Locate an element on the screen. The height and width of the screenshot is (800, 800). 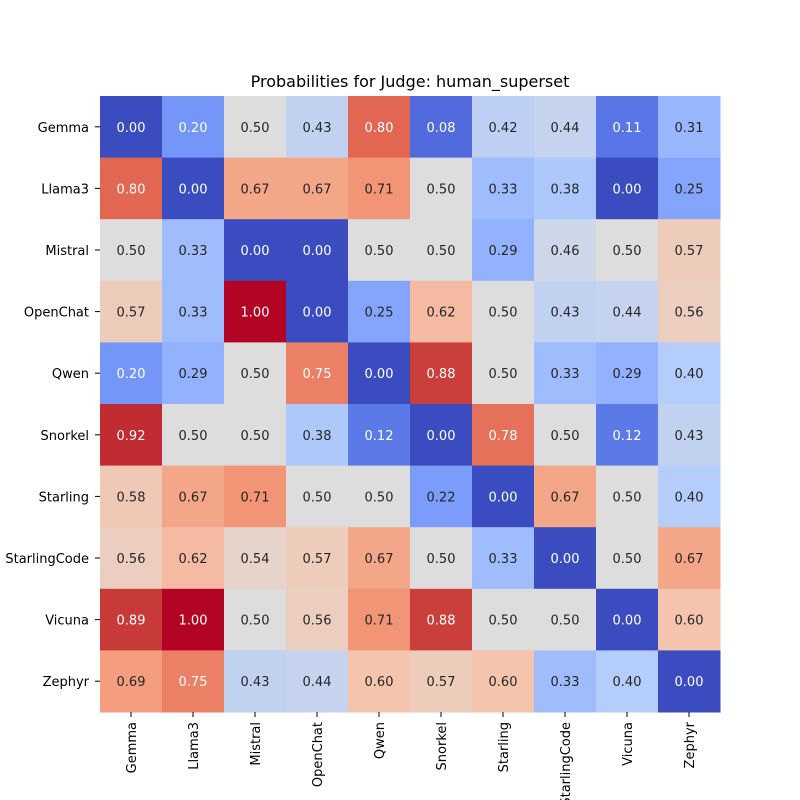
heatmap-cell-StarlingCode-StarlingCode is located at coordinates (565, 558).